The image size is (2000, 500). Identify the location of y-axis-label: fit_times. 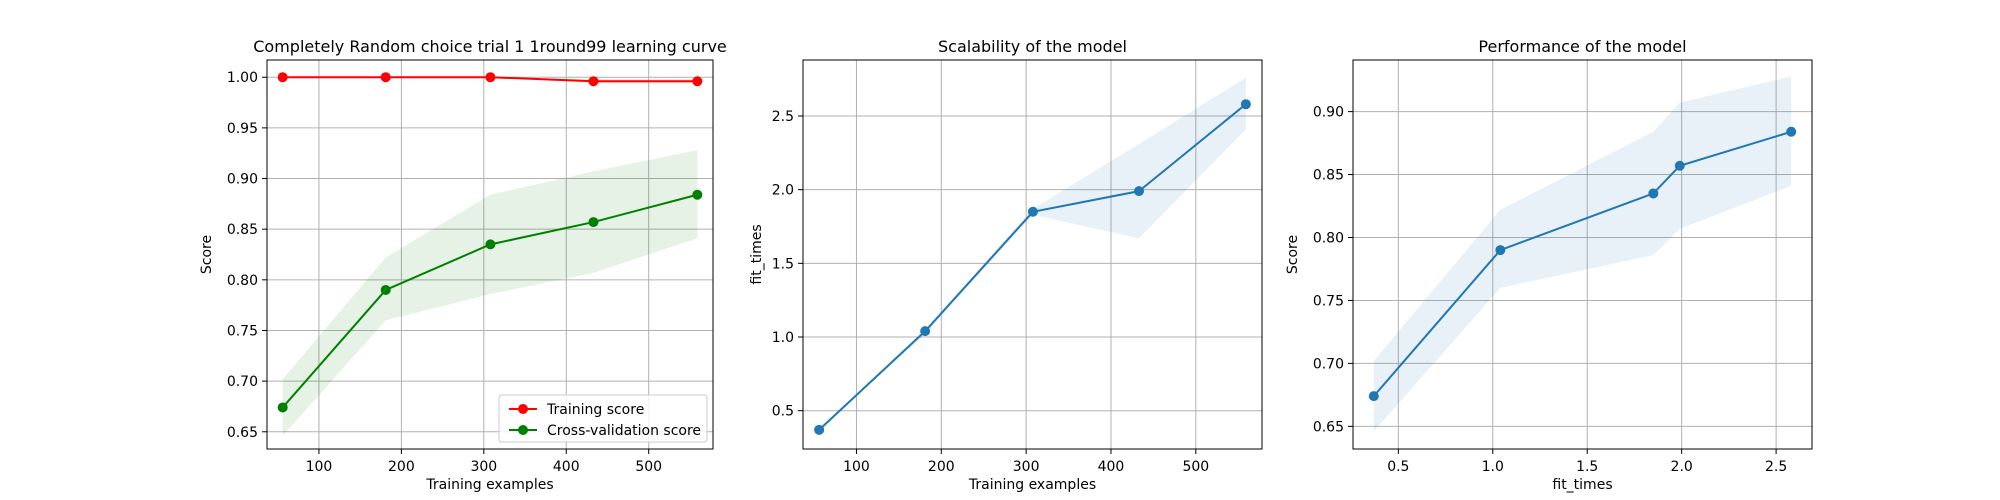
(757, 254).